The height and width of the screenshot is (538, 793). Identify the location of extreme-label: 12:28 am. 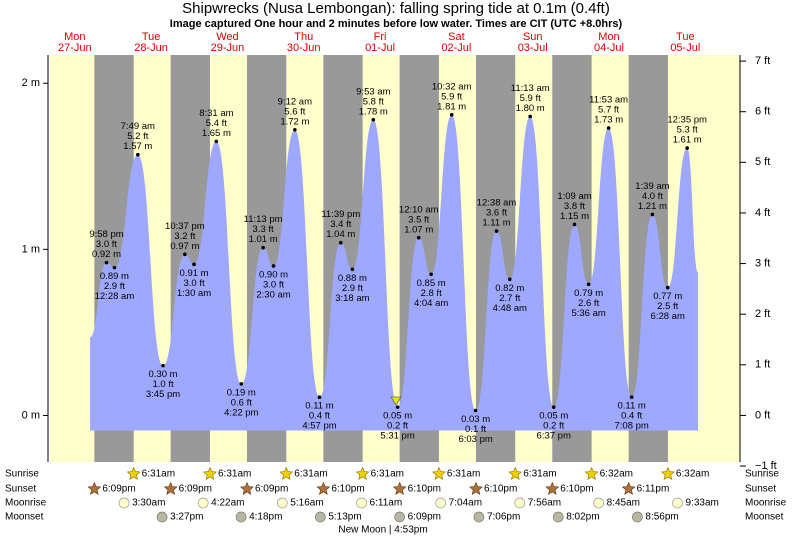
(115, 296).